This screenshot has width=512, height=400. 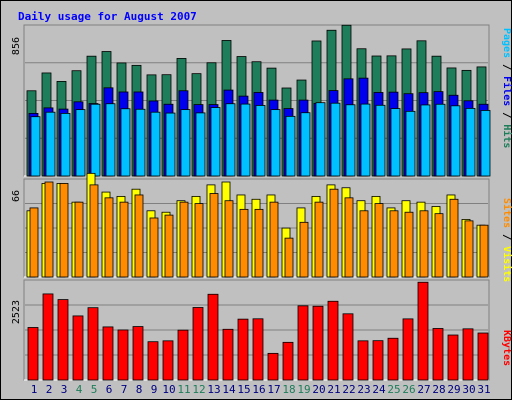 I want to click on top-legend: Pages / Files / Hits, so click(x=506, y=88).